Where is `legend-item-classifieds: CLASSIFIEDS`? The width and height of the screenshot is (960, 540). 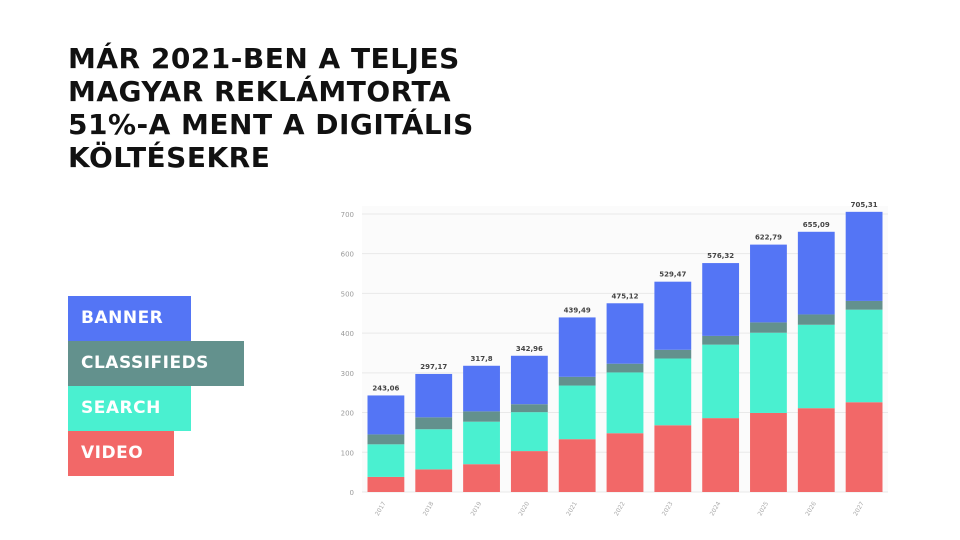 legend-item-classifieds: CLASSIFIEDS is located at coordinates (156, 363).